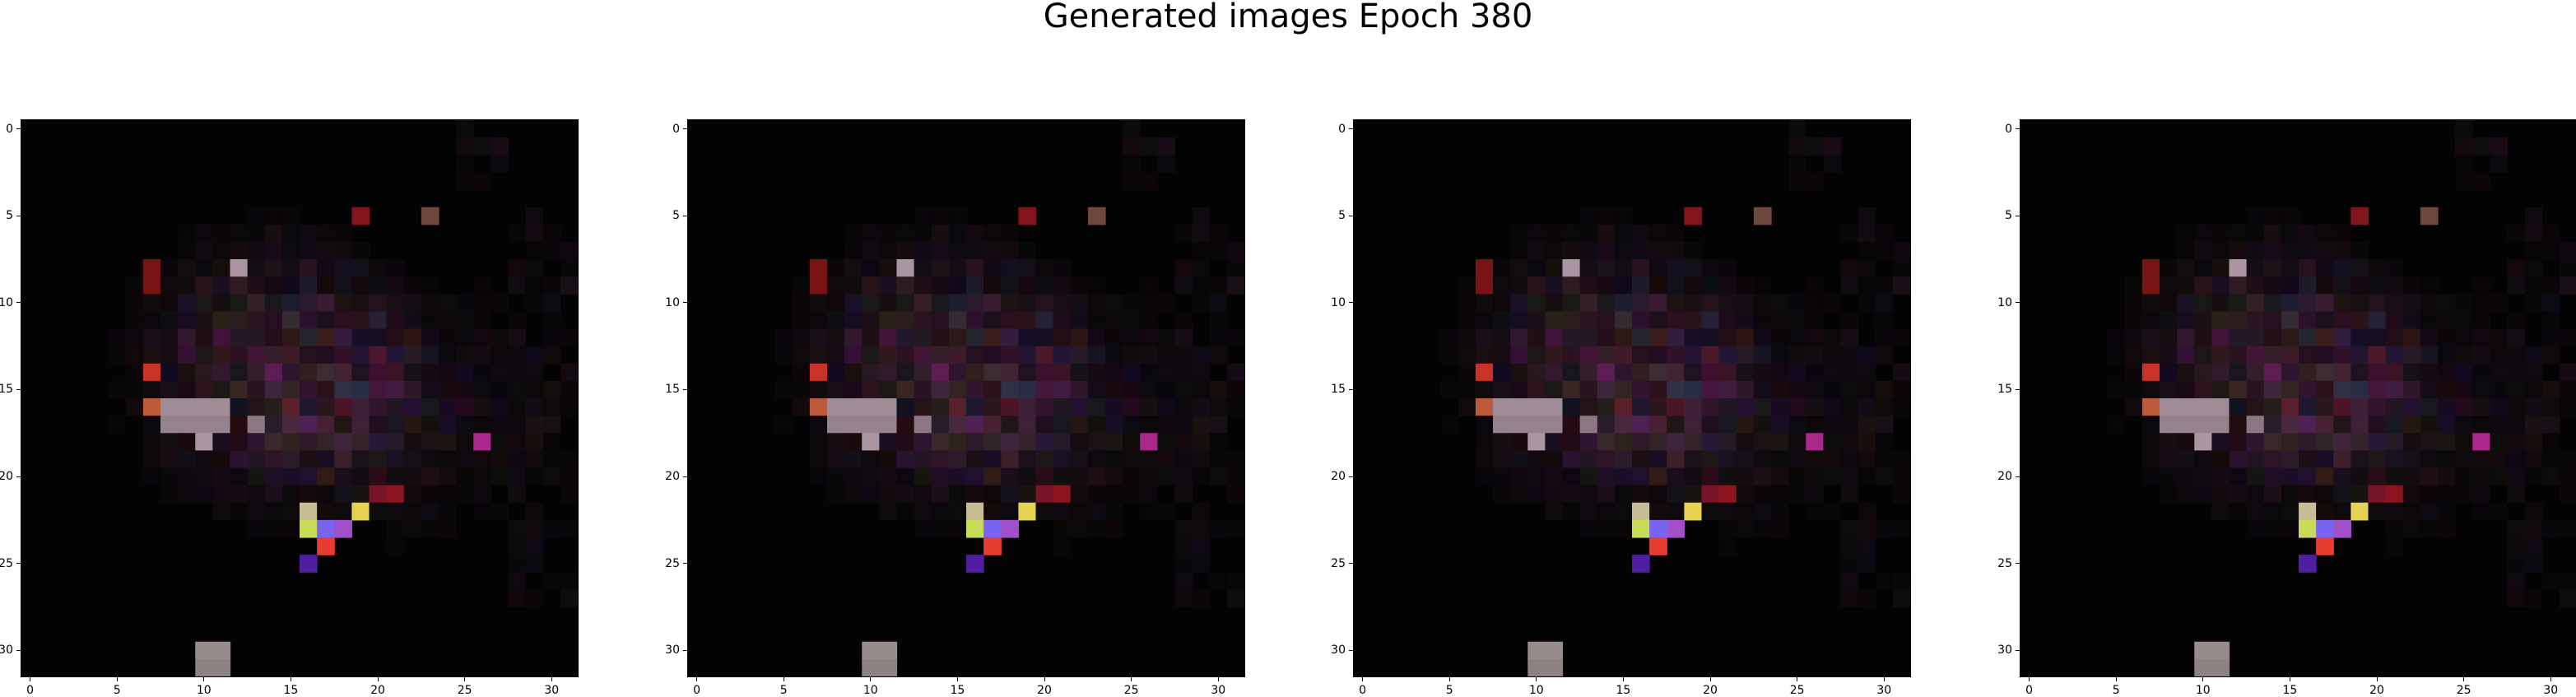 This screenshot has width=2576, height=697. Describe the element at coordinates (2463, 690) in the screenshot. I see `x-tick-label: 25` at that location.